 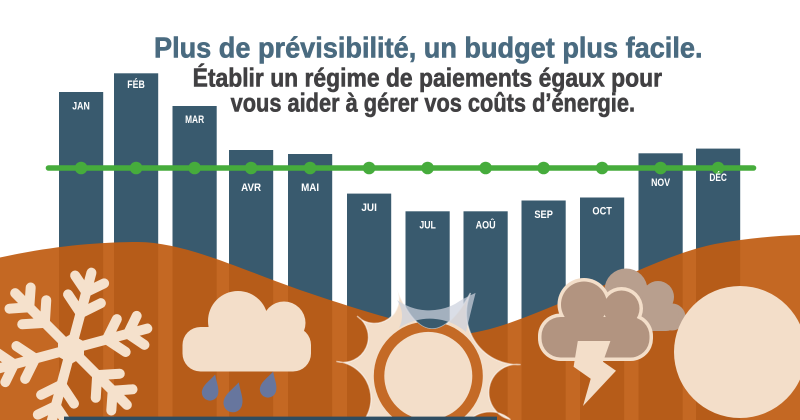 What do you see at coordinates (81, 107) in the screenshot?
I see `svg-text: JAN` at bounding box center [81, 107].